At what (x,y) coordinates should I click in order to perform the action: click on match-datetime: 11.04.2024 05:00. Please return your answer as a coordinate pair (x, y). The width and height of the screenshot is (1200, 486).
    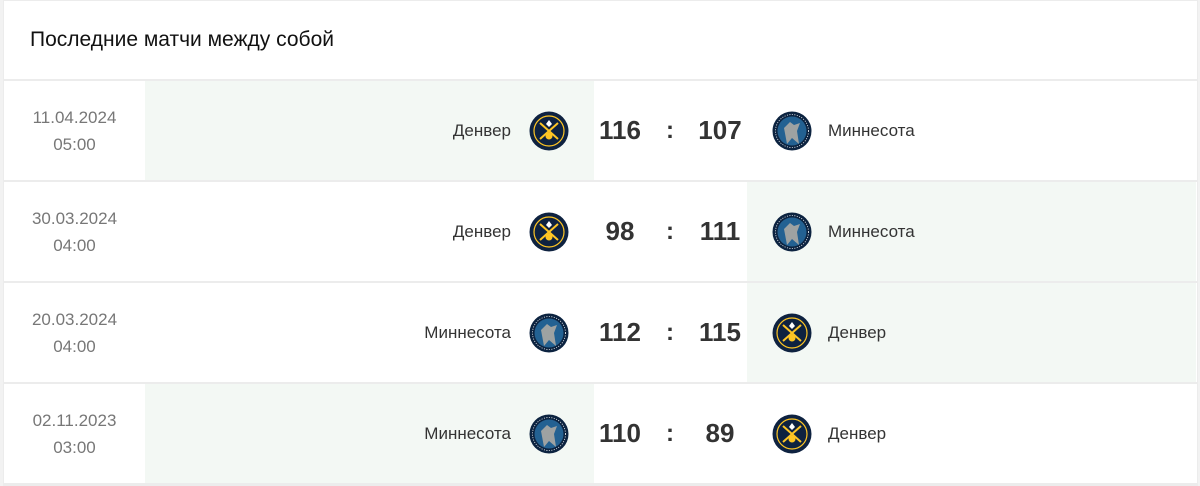
    Looking at the image, I should click on (74, 130).